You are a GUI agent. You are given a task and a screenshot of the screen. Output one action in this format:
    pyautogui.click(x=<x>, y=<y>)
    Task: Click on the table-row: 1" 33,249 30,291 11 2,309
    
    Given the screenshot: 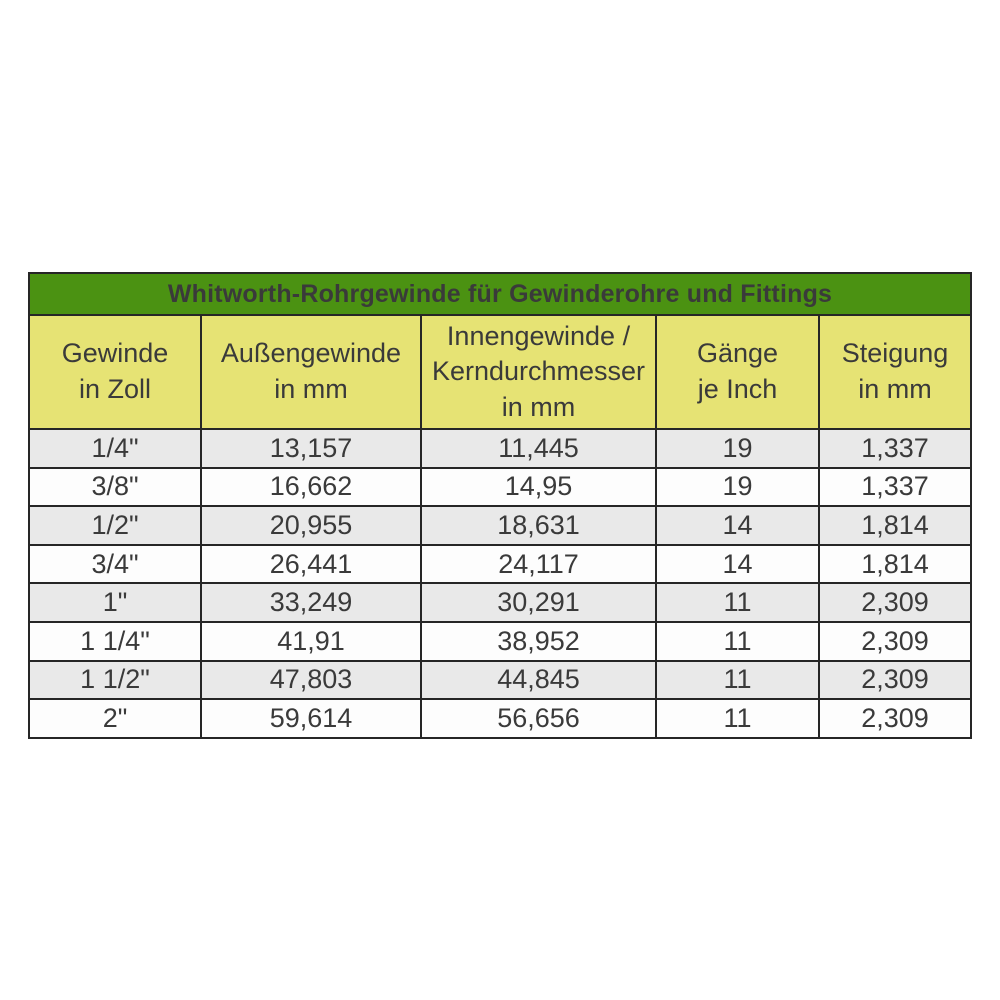 What is the action you would take?
    pyautogui.click(x=500, y=602)
    